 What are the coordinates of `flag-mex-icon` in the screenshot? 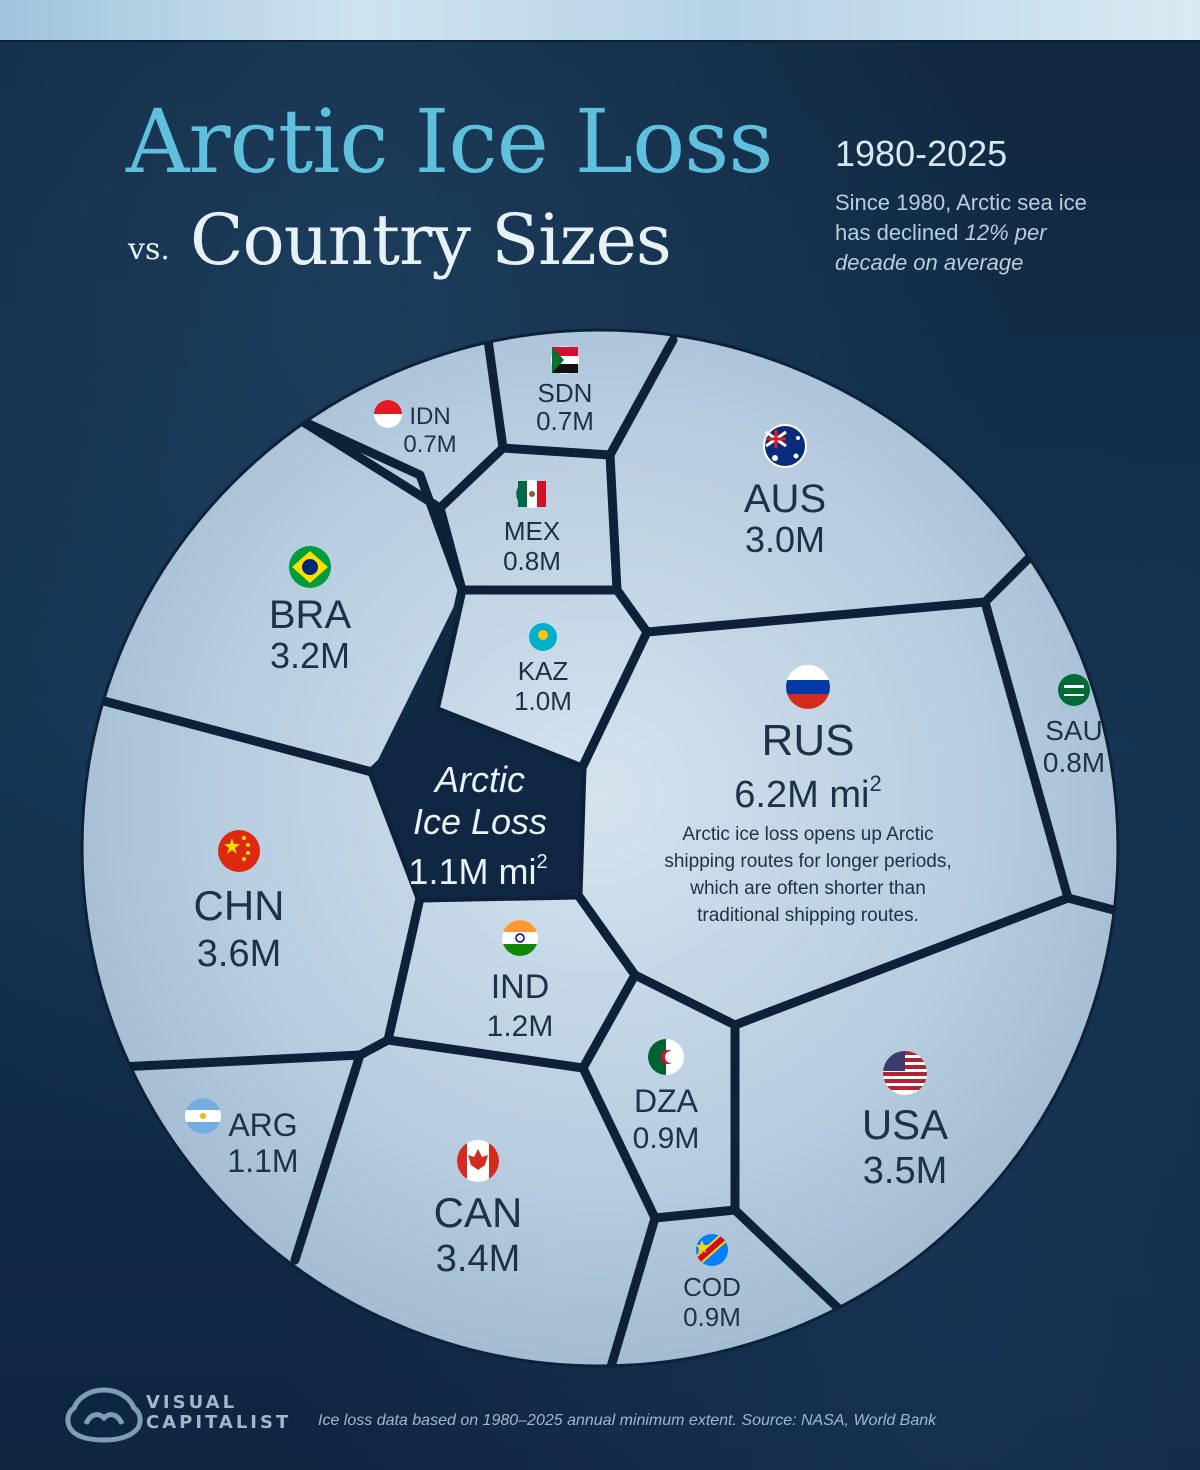 It's located at (531, 494).